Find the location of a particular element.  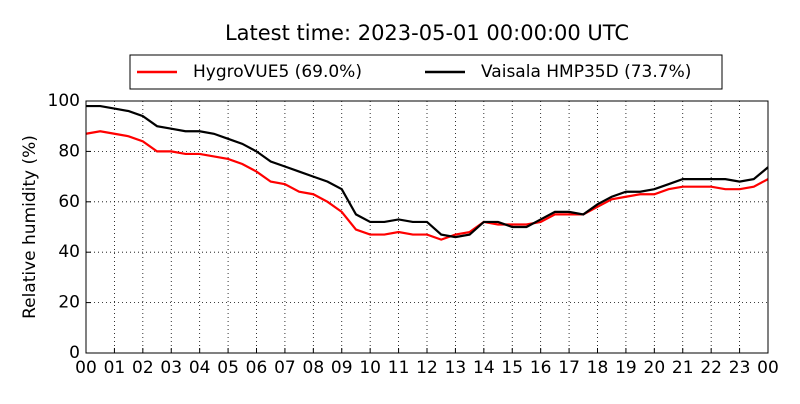

x-tick-label: 22 is located at coordinates (711, 368).